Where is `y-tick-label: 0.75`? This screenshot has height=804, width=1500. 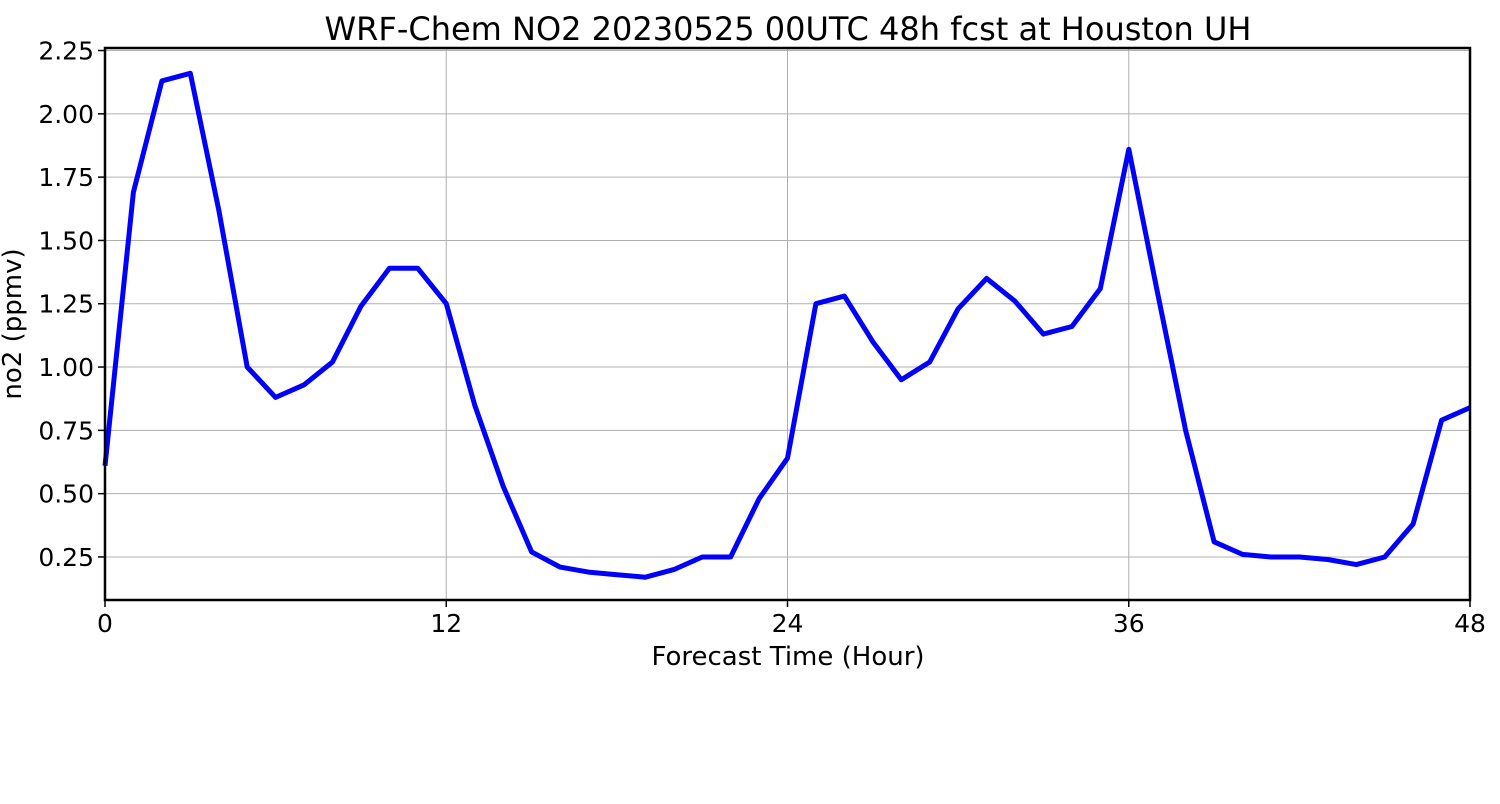
y-tick-label: 0.75 is located at coordinates (66, 430).